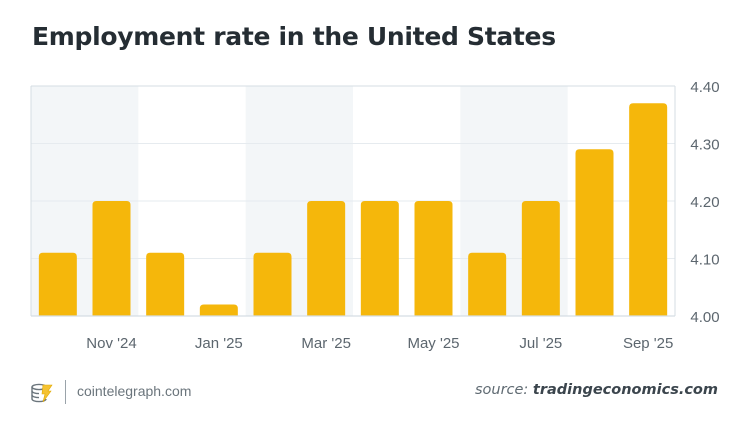 This screenshot has height=430, width=750. Describe the element at coordinates (134, 391) in the screenshot. I see `site-name: cointelegraph.com` at that location.